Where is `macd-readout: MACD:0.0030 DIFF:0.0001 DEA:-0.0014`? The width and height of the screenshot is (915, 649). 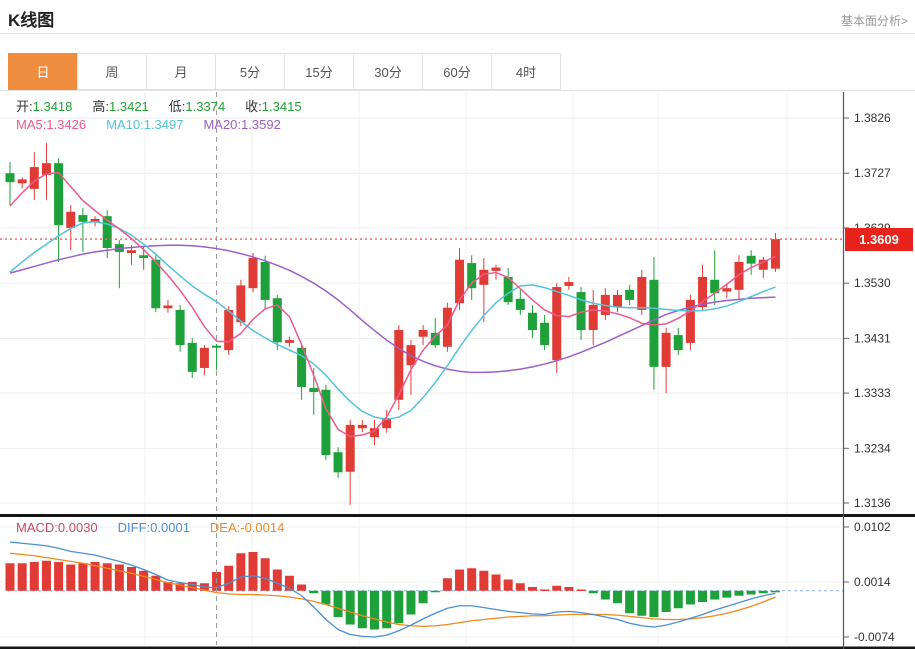 macd-readout: MACD:0.0030 DIFF:0.0001 DEA:-0.0014 is located at coordinates (160, 527).